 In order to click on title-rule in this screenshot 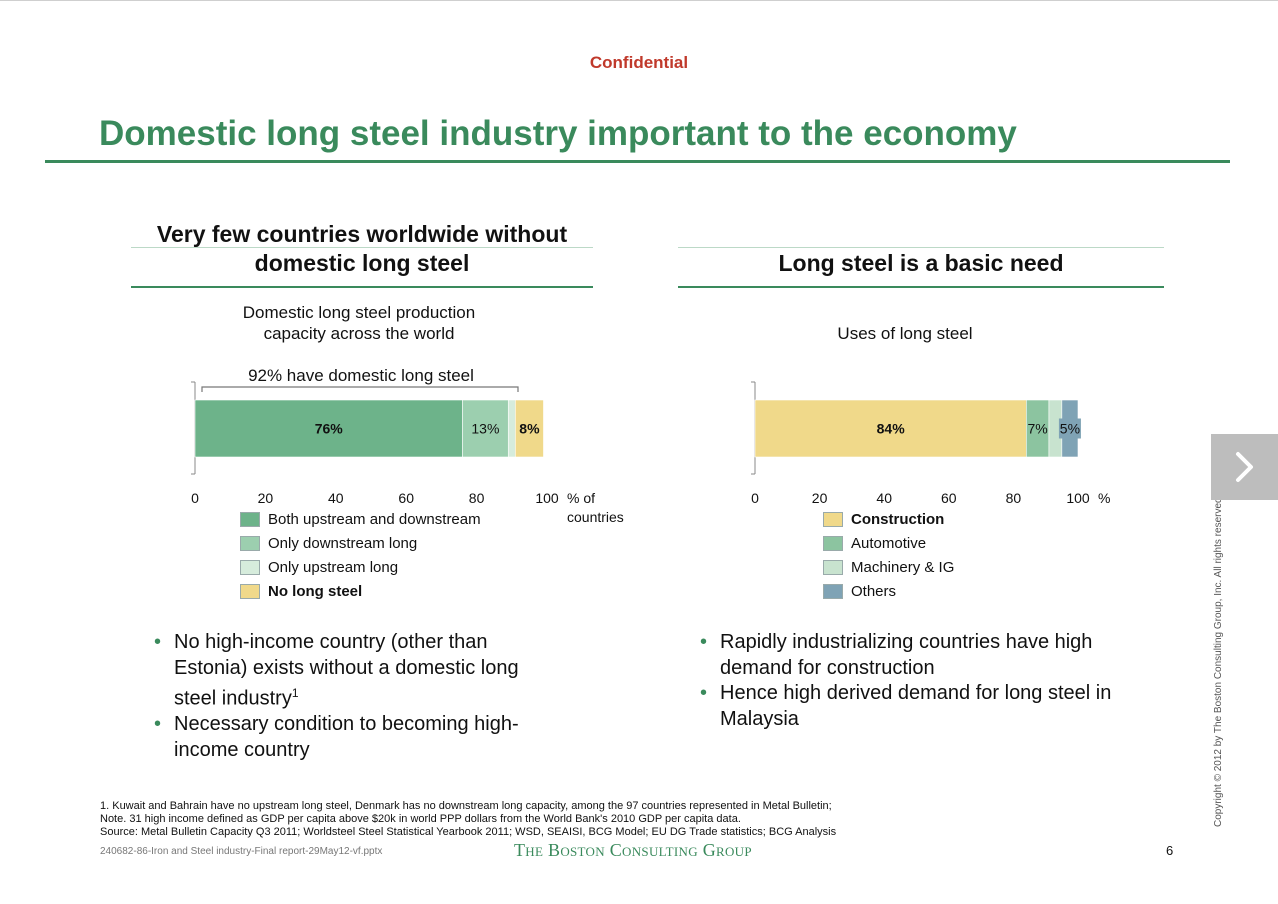, I will do `click(637, 161)`.